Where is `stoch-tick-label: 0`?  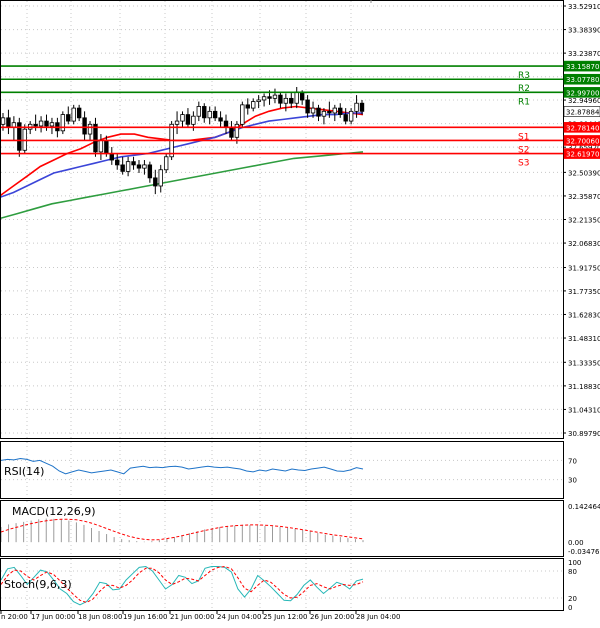 stoch-tick-label: 0 is located at coordinates (570, 608).